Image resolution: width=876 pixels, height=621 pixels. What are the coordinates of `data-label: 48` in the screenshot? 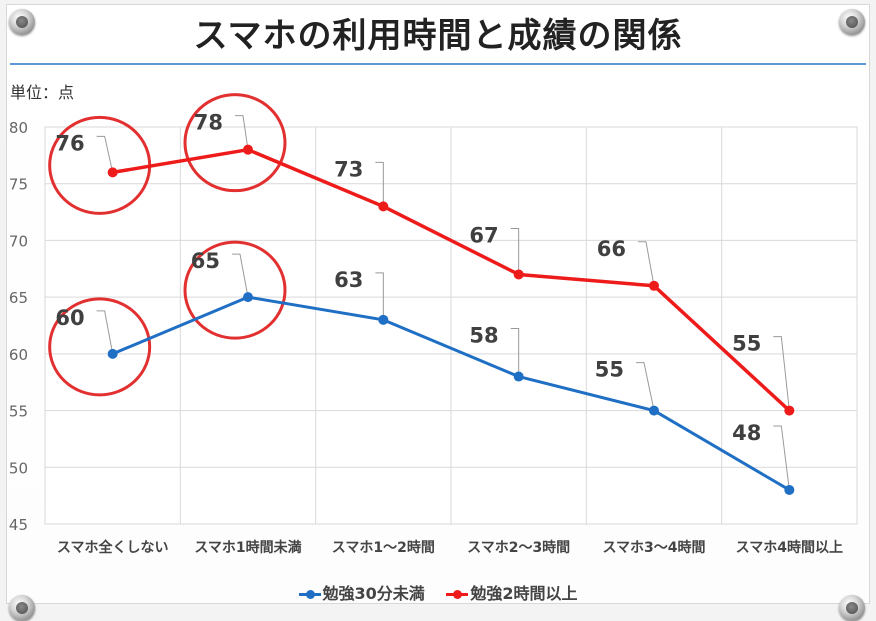 It's located at (746, 433).